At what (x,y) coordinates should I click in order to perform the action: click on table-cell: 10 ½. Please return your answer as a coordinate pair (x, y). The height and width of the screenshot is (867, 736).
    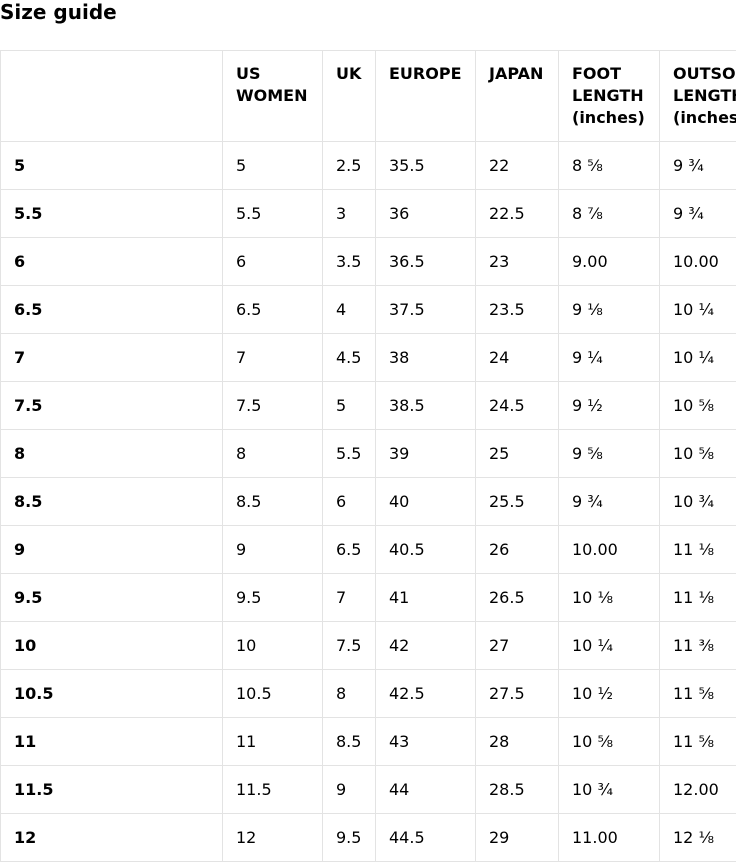
    Looking at the image, I should click on (609, 693).